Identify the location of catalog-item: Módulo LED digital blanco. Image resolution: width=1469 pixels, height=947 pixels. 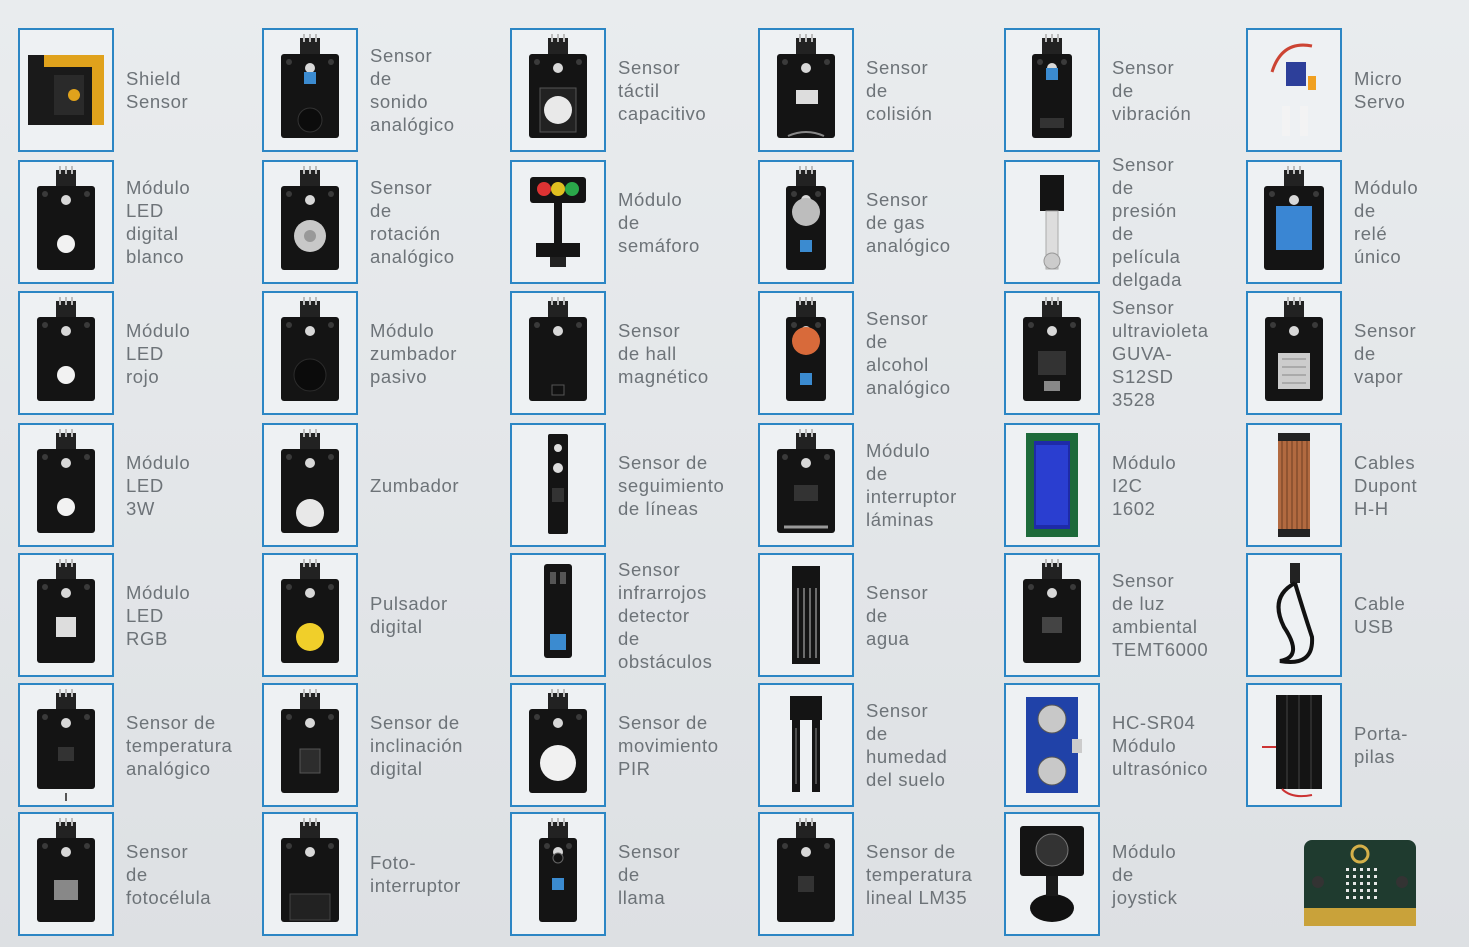
(104, 222).